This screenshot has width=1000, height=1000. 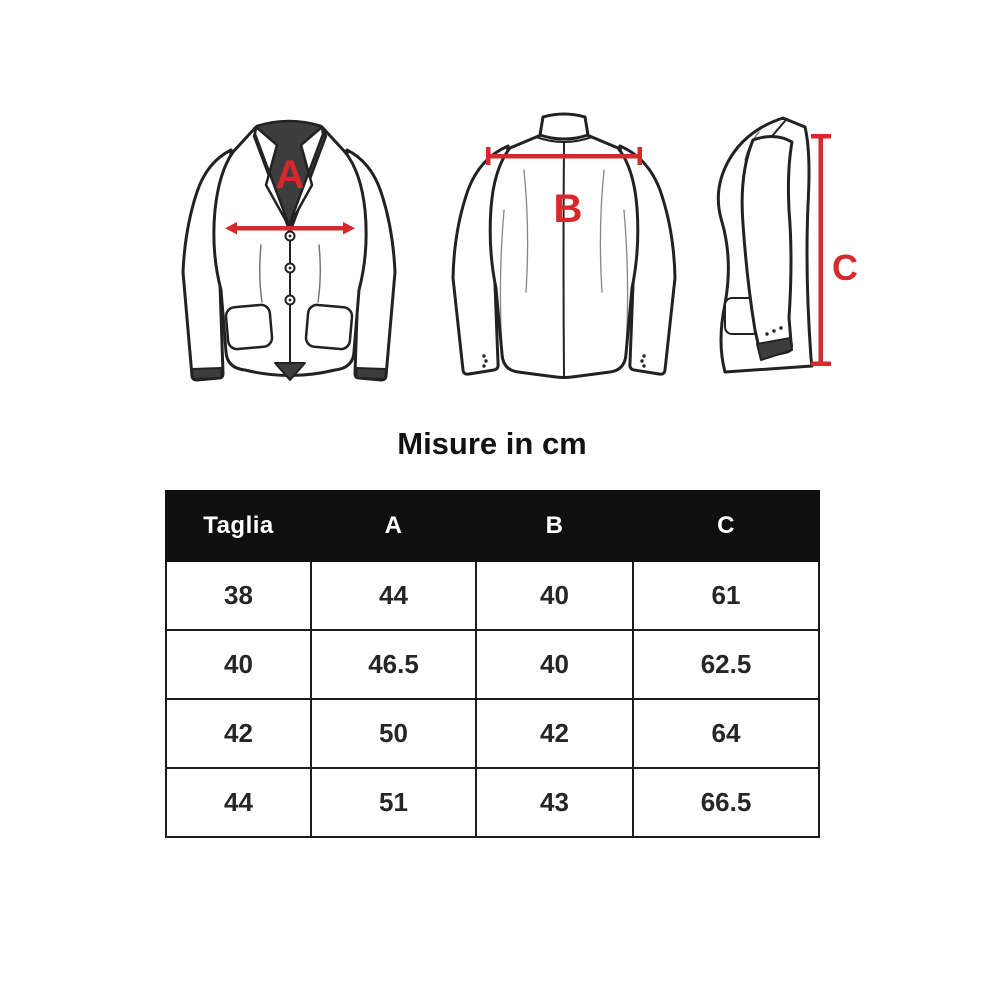 What do you see at coordinates (821, 250) in the screenshot?
I see `measure-line-c` at bounding box center [821, 250].